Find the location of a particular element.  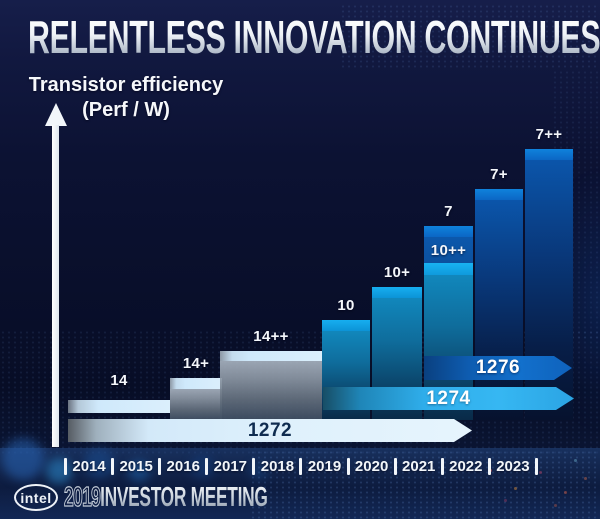

intel-logo-text: intel is located at coordinates (36, 497).